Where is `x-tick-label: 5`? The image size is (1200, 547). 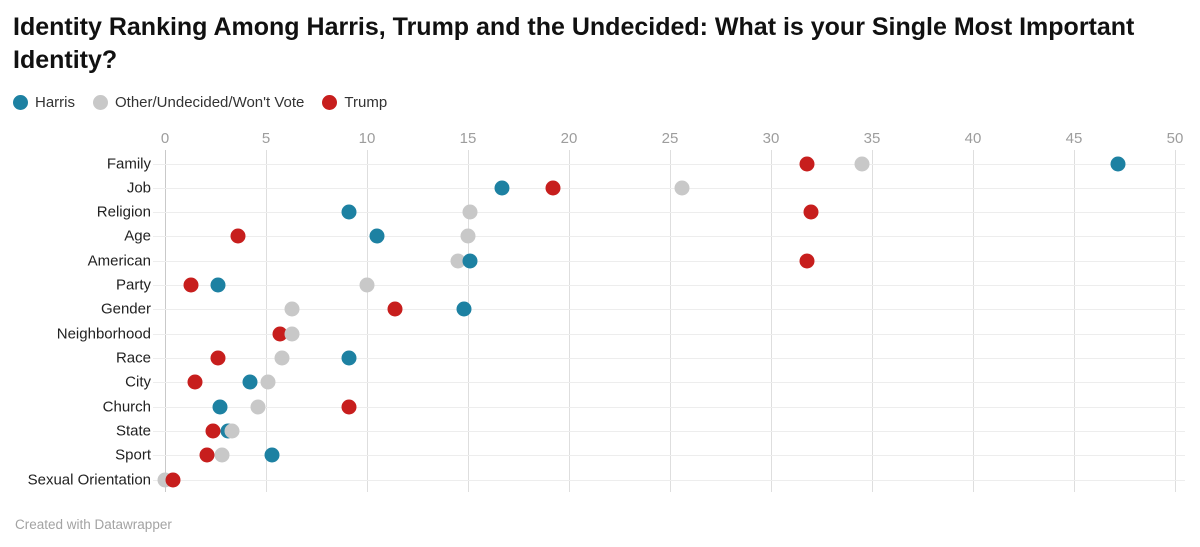
x-tick-label: 5 is located at coordinates (266, 138).